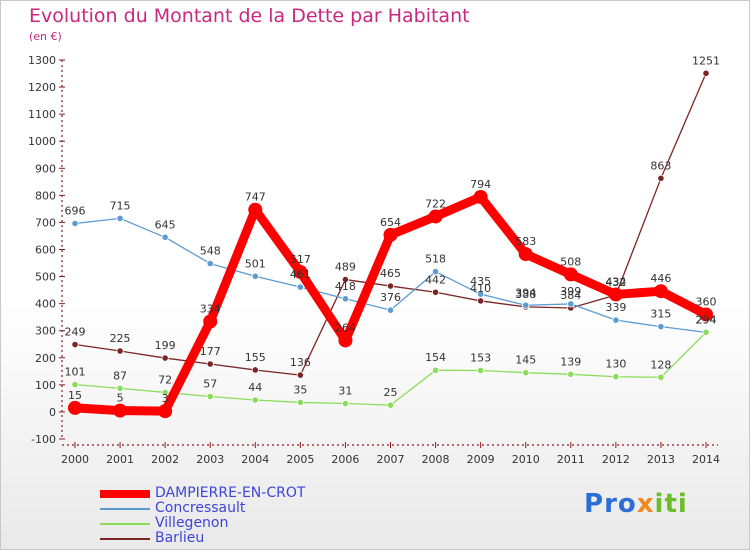 The height and width of the screenshot is (550, 750). What do you see at coordinates (480, 281) in the screenshot?
I see `data-label-1: 435` at bounding box center [480, 281].